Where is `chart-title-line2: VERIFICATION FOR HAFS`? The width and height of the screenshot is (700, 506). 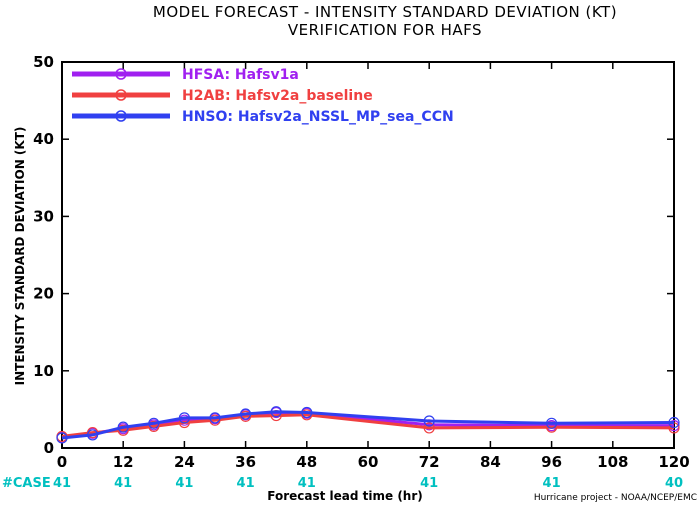
chart-title-line2: VERIFICATION FOR HAFS is located at coordinates (385, 30).